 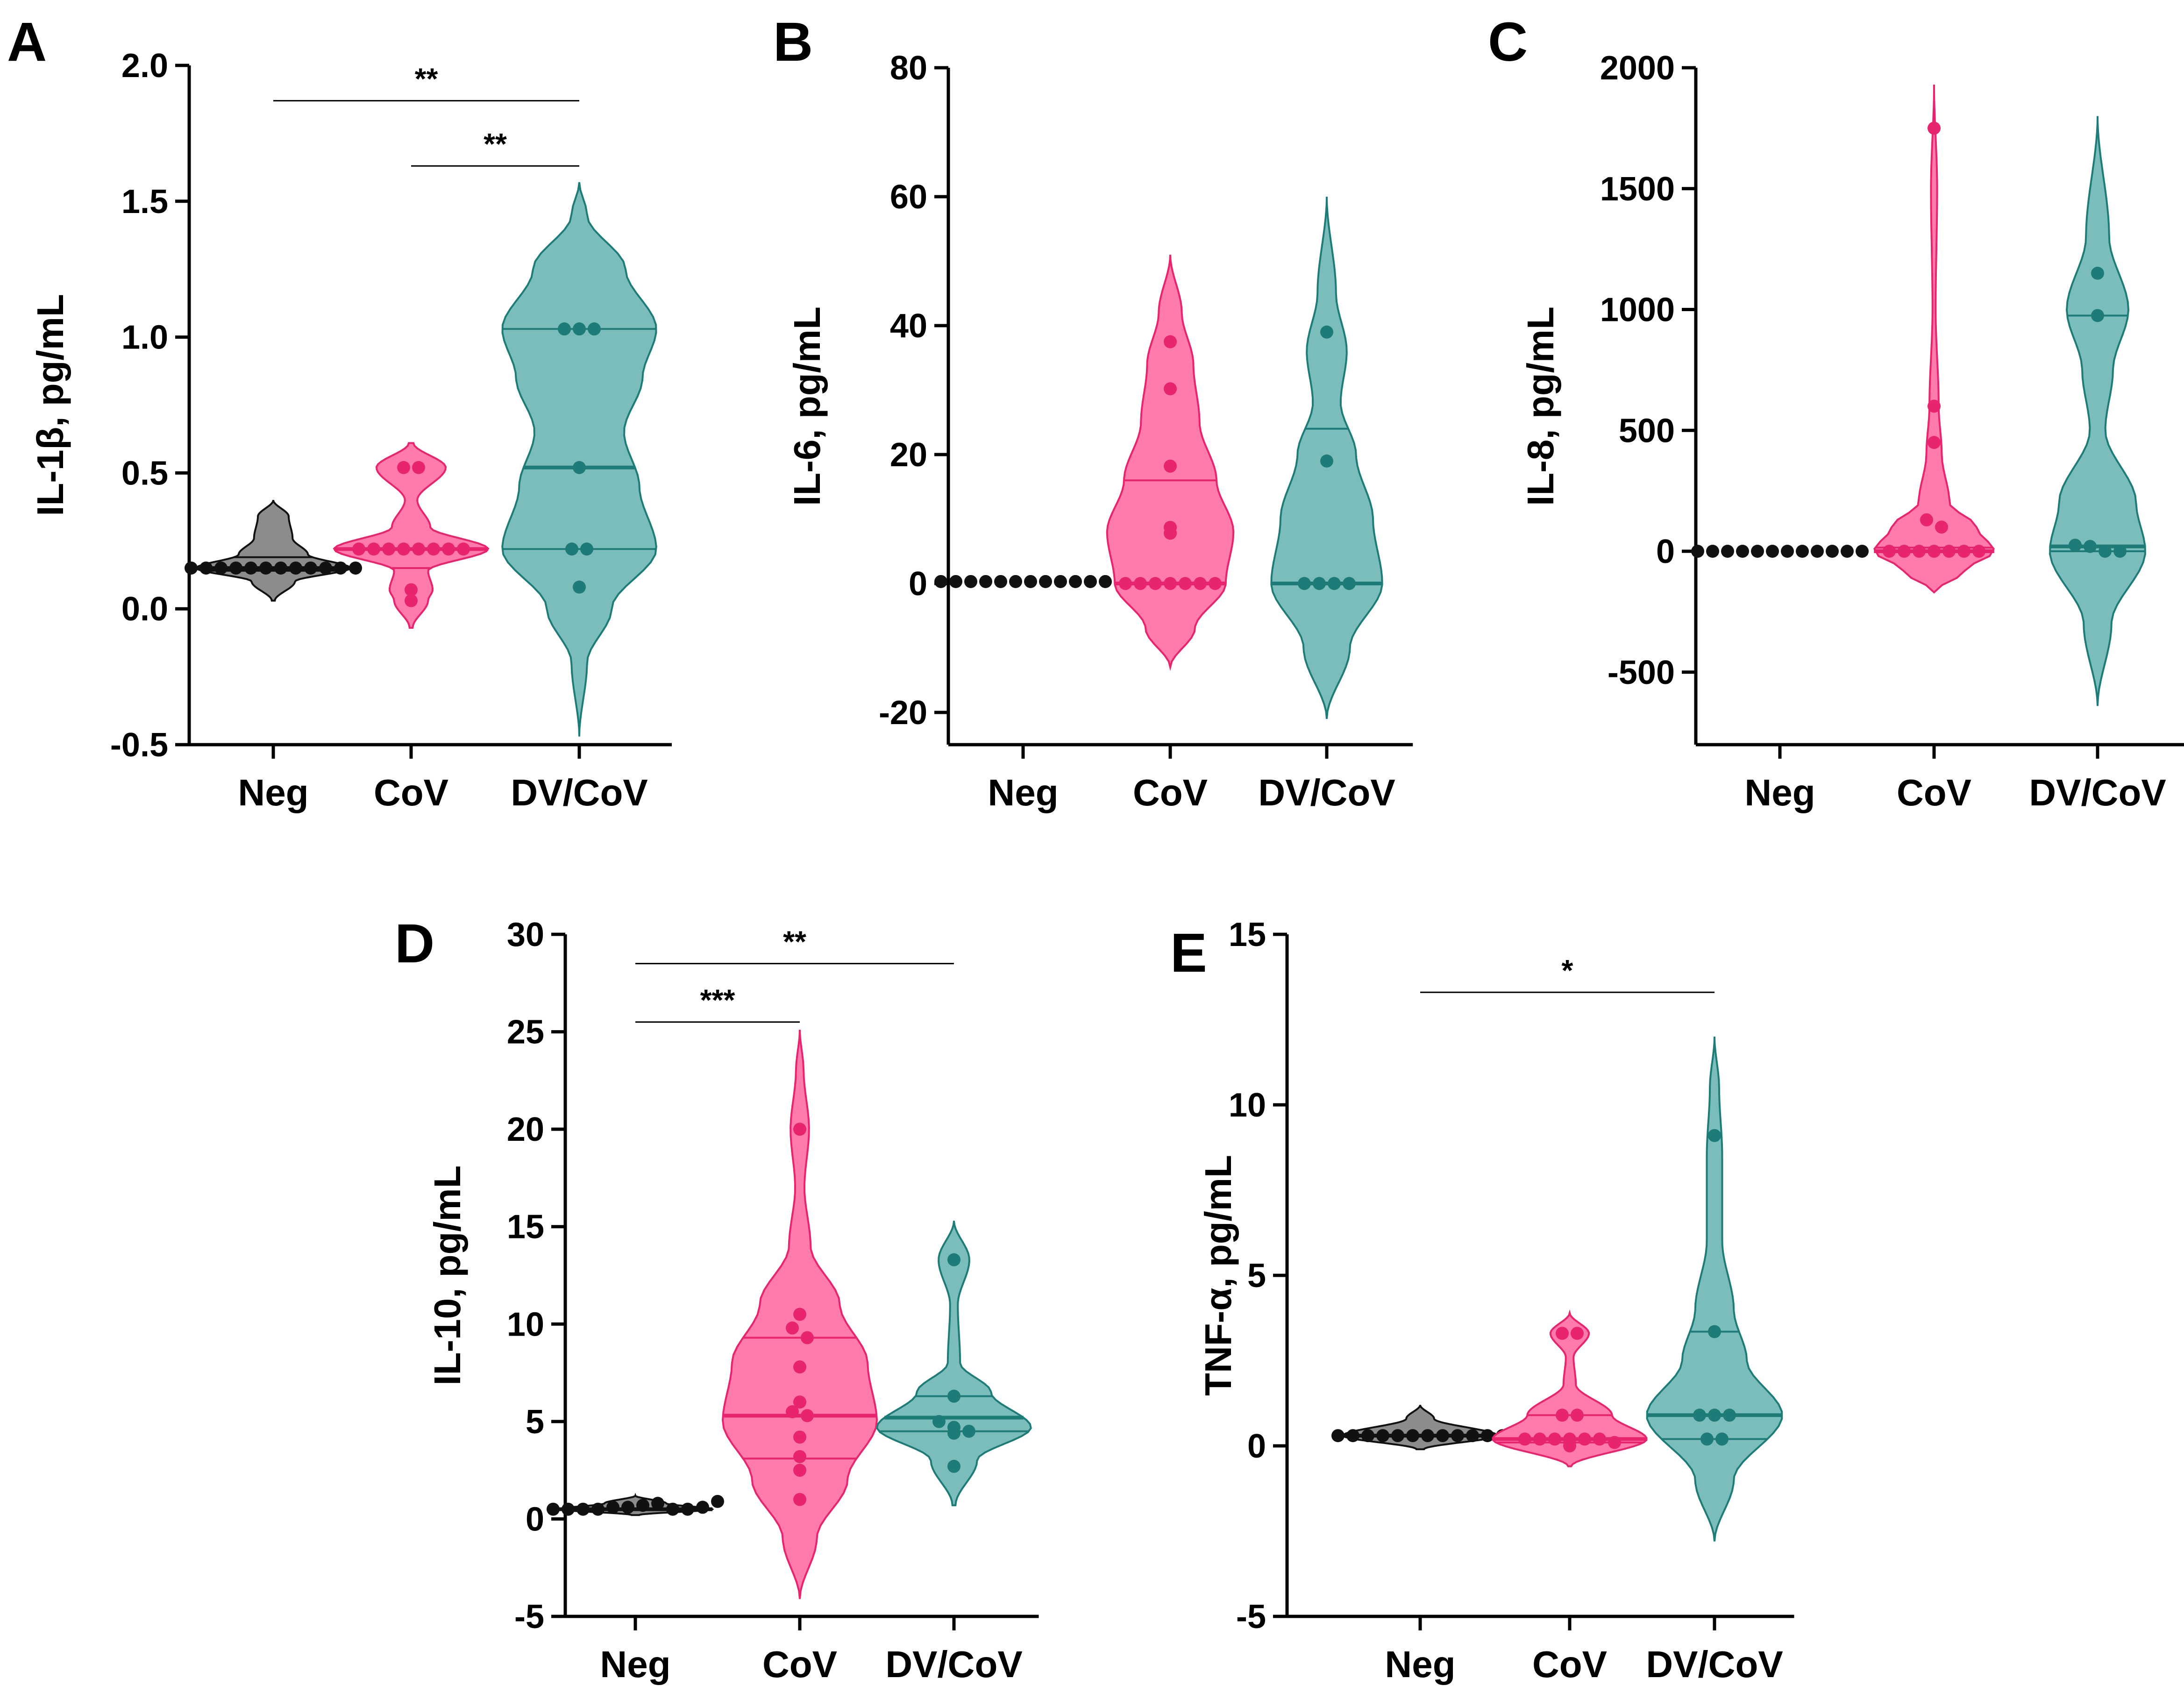 I want to click on panel-letter: A, so click(x=27, y=42).